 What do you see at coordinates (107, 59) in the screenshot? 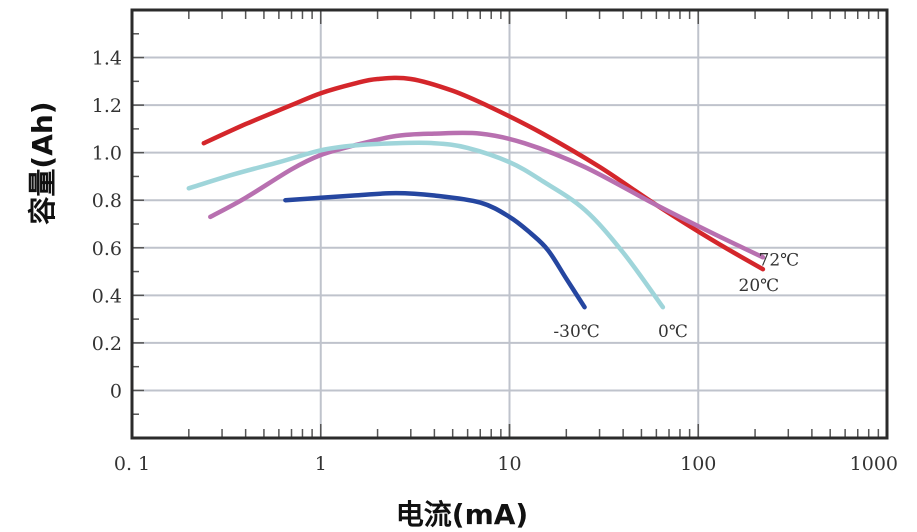
I see `y-tick-label: 1.4` at bounding box center [107, 59].